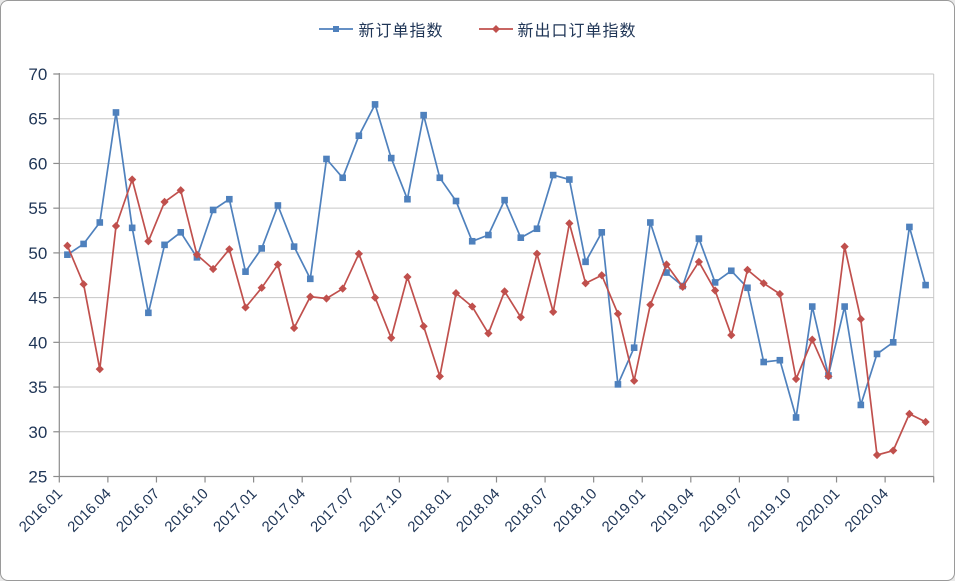  Describe the element at coordinates (429, 510) in the screenshot. I see `x-tick-label: 2018.01` at that location.